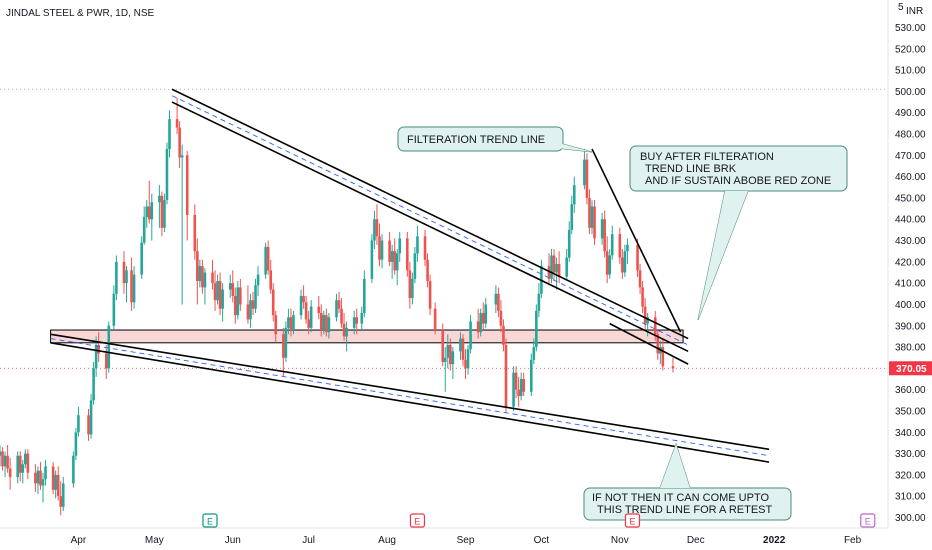  What do you see at coordinates (675, 466) in the screenshot?
I see `callout-tail-fill` at bounding box center [675, 466].